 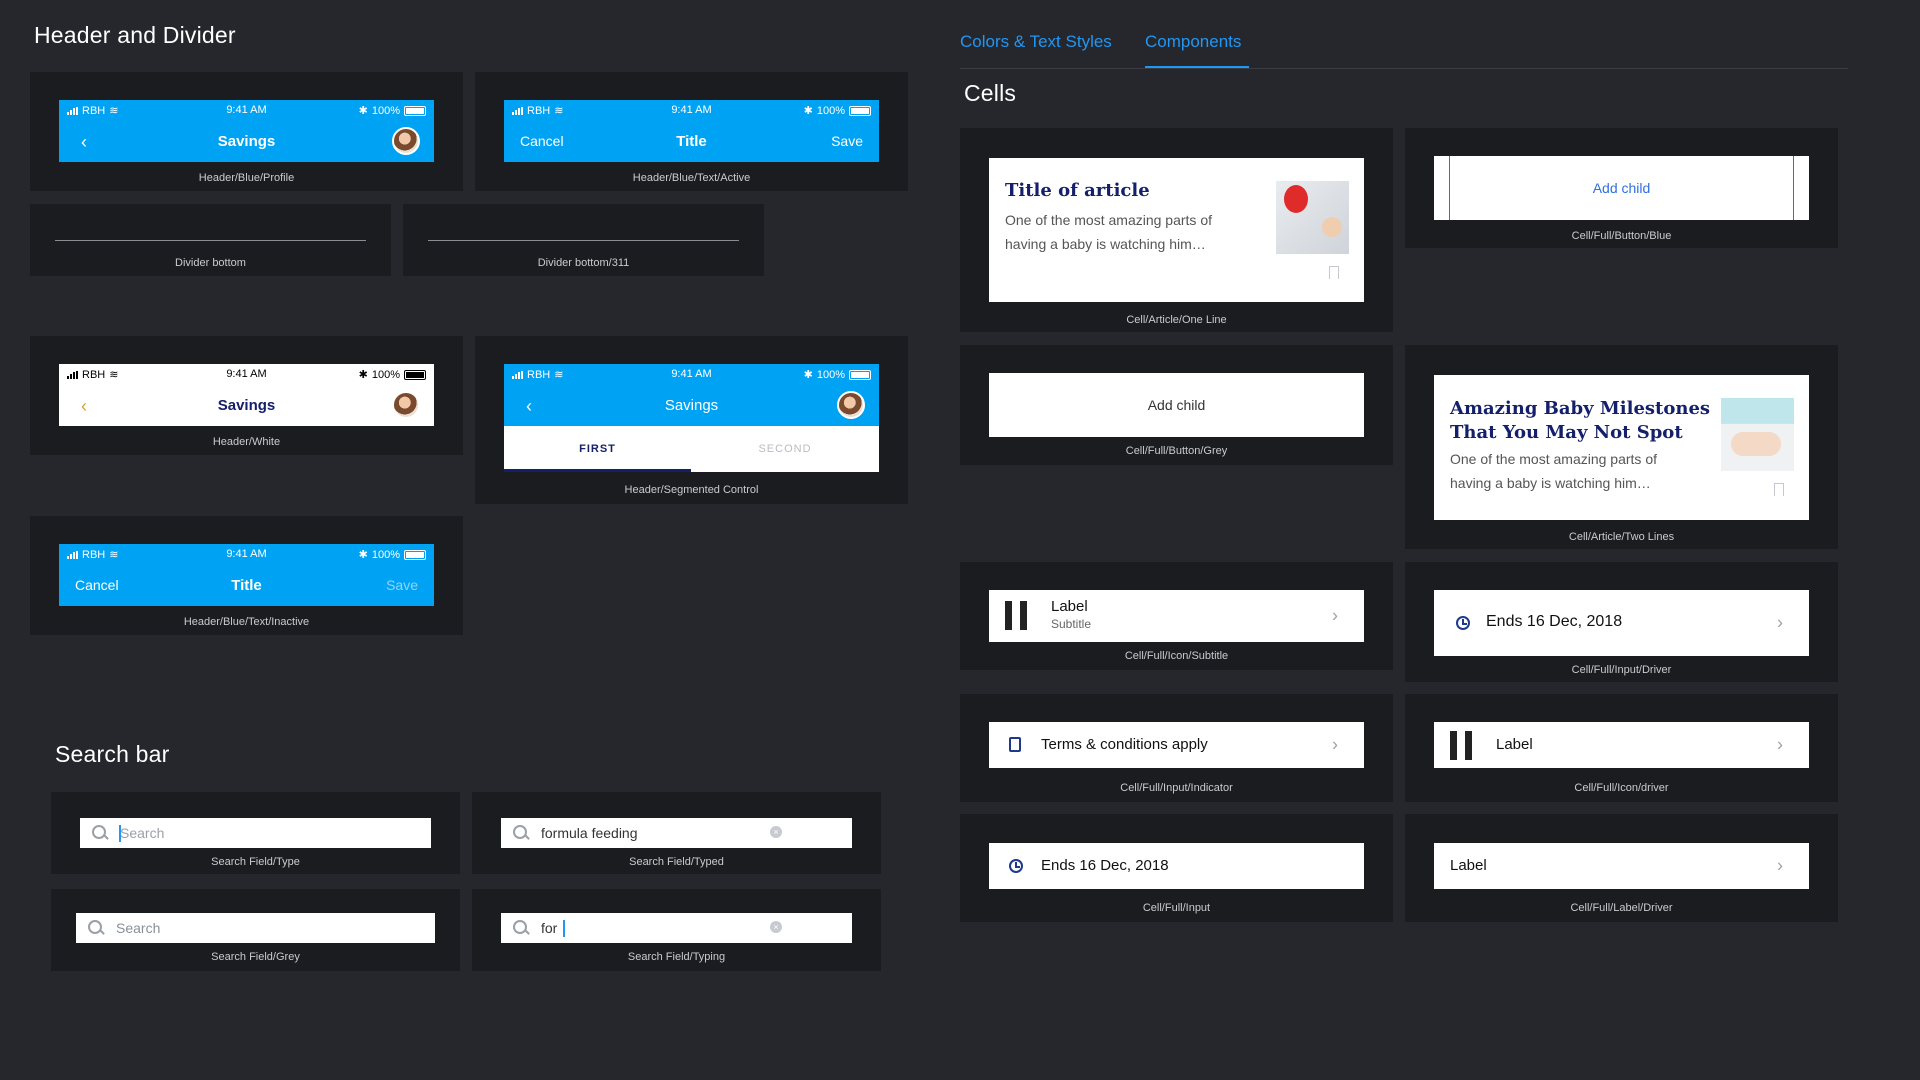 I want to click on cell-label: Terms & conditions apply, so click(x=1124, y=744).